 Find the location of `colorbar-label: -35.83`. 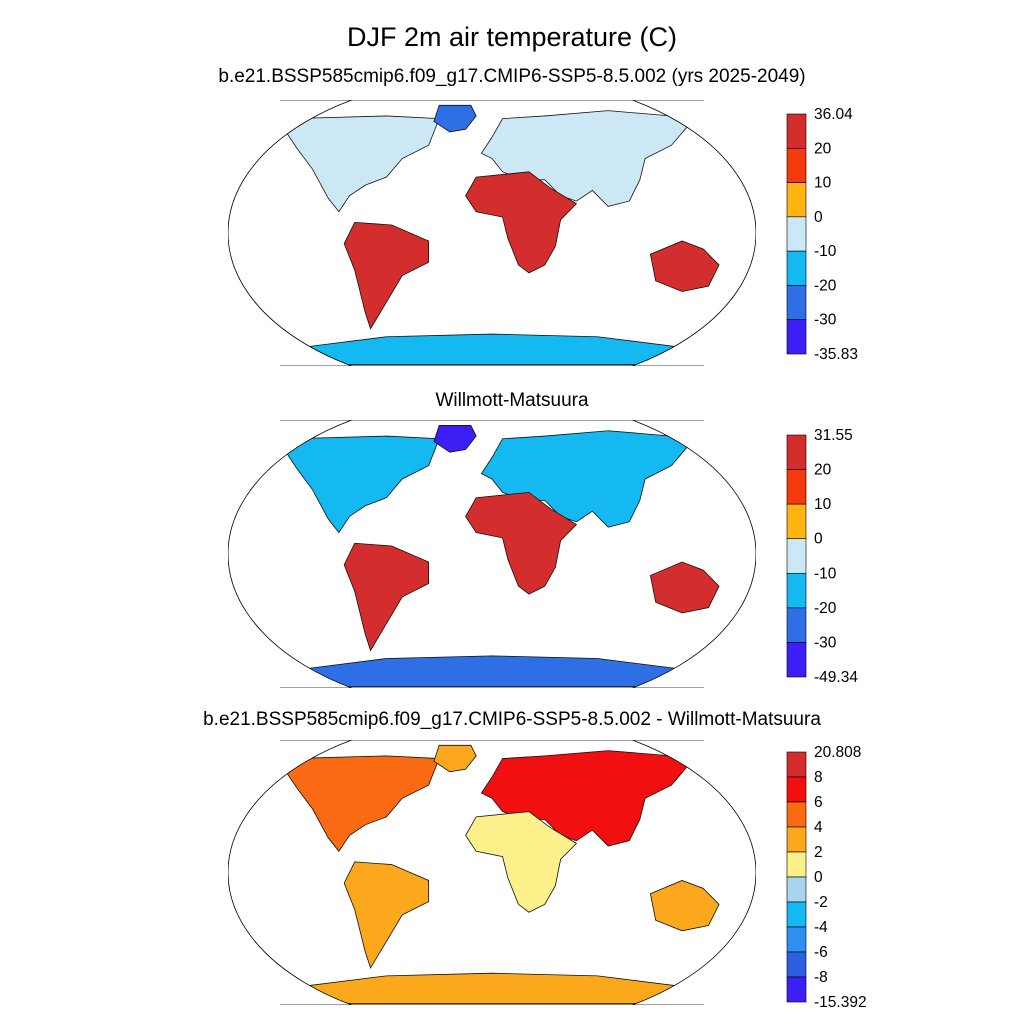

colorbar-label: -35.83 is located at coordinates (836, 354).